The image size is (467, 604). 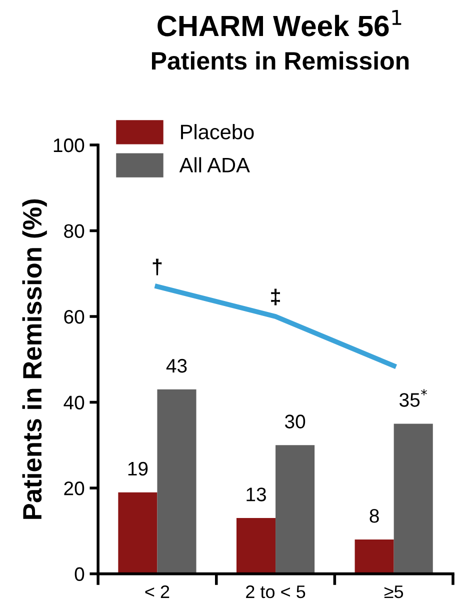 I want to click on data-label: 35$^{*}$, so click(x=413, y=398).